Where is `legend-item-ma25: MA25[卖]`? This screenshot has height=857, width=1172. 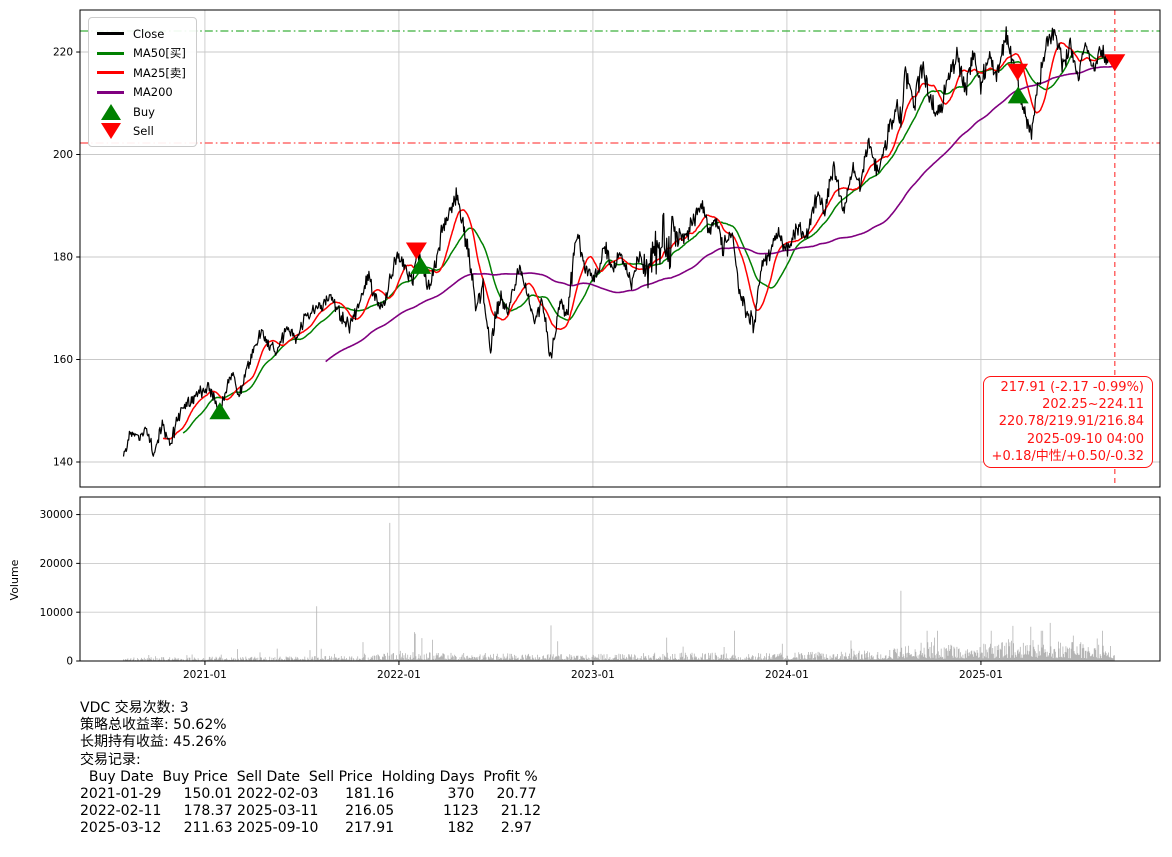 legend-item-ma25: MA25[卖] is located at coordinates (141, 73).